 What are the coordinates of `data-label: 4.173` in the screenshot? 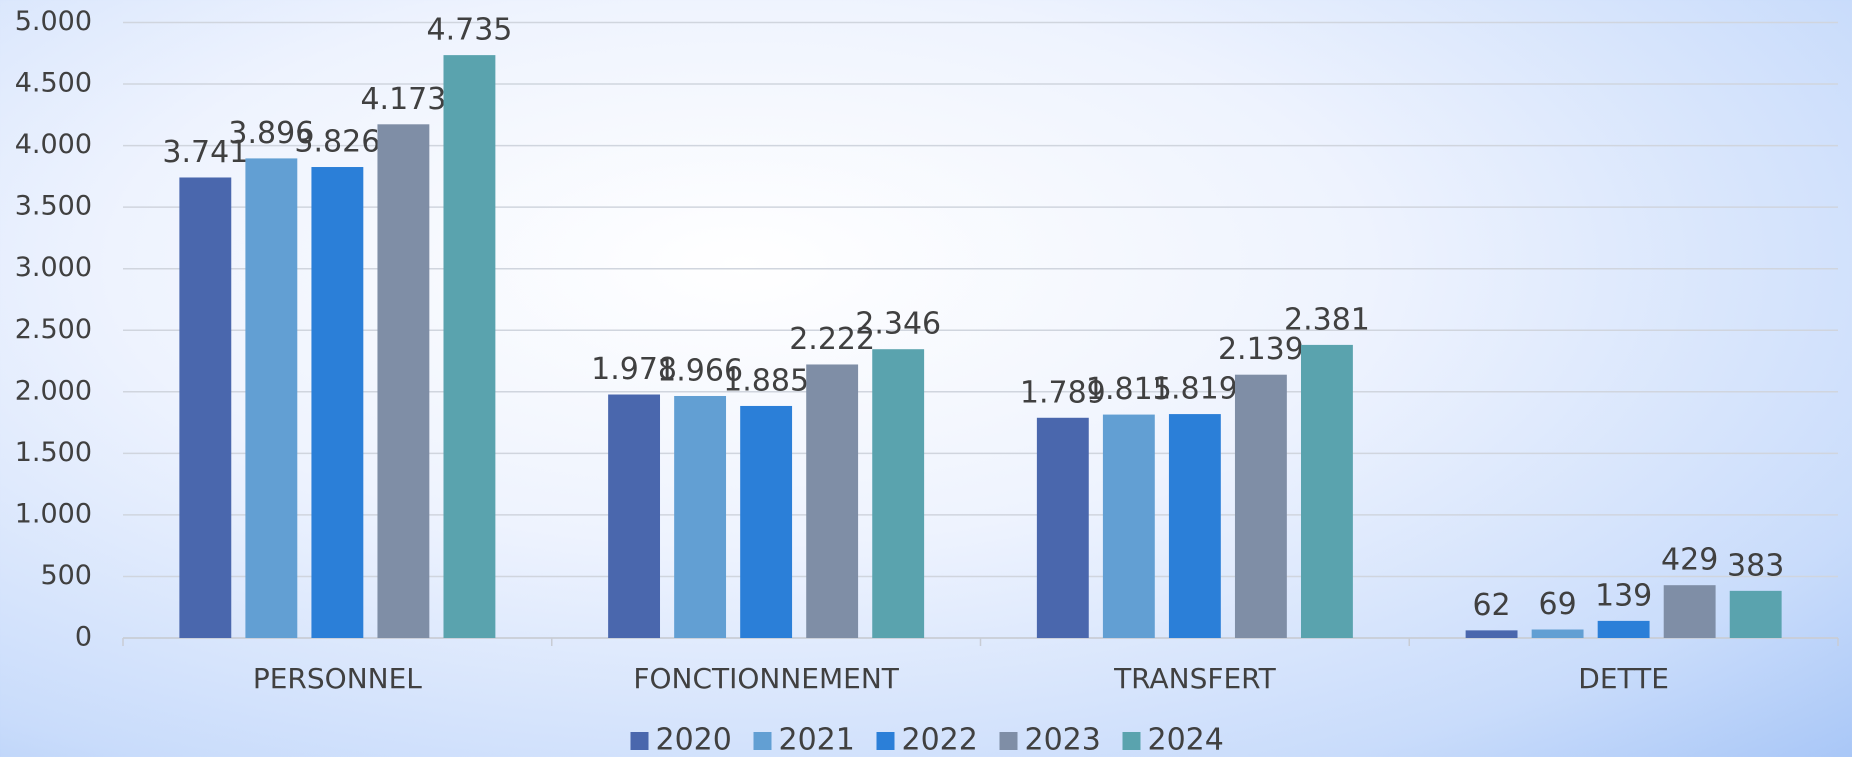 It's located at (403, 99).